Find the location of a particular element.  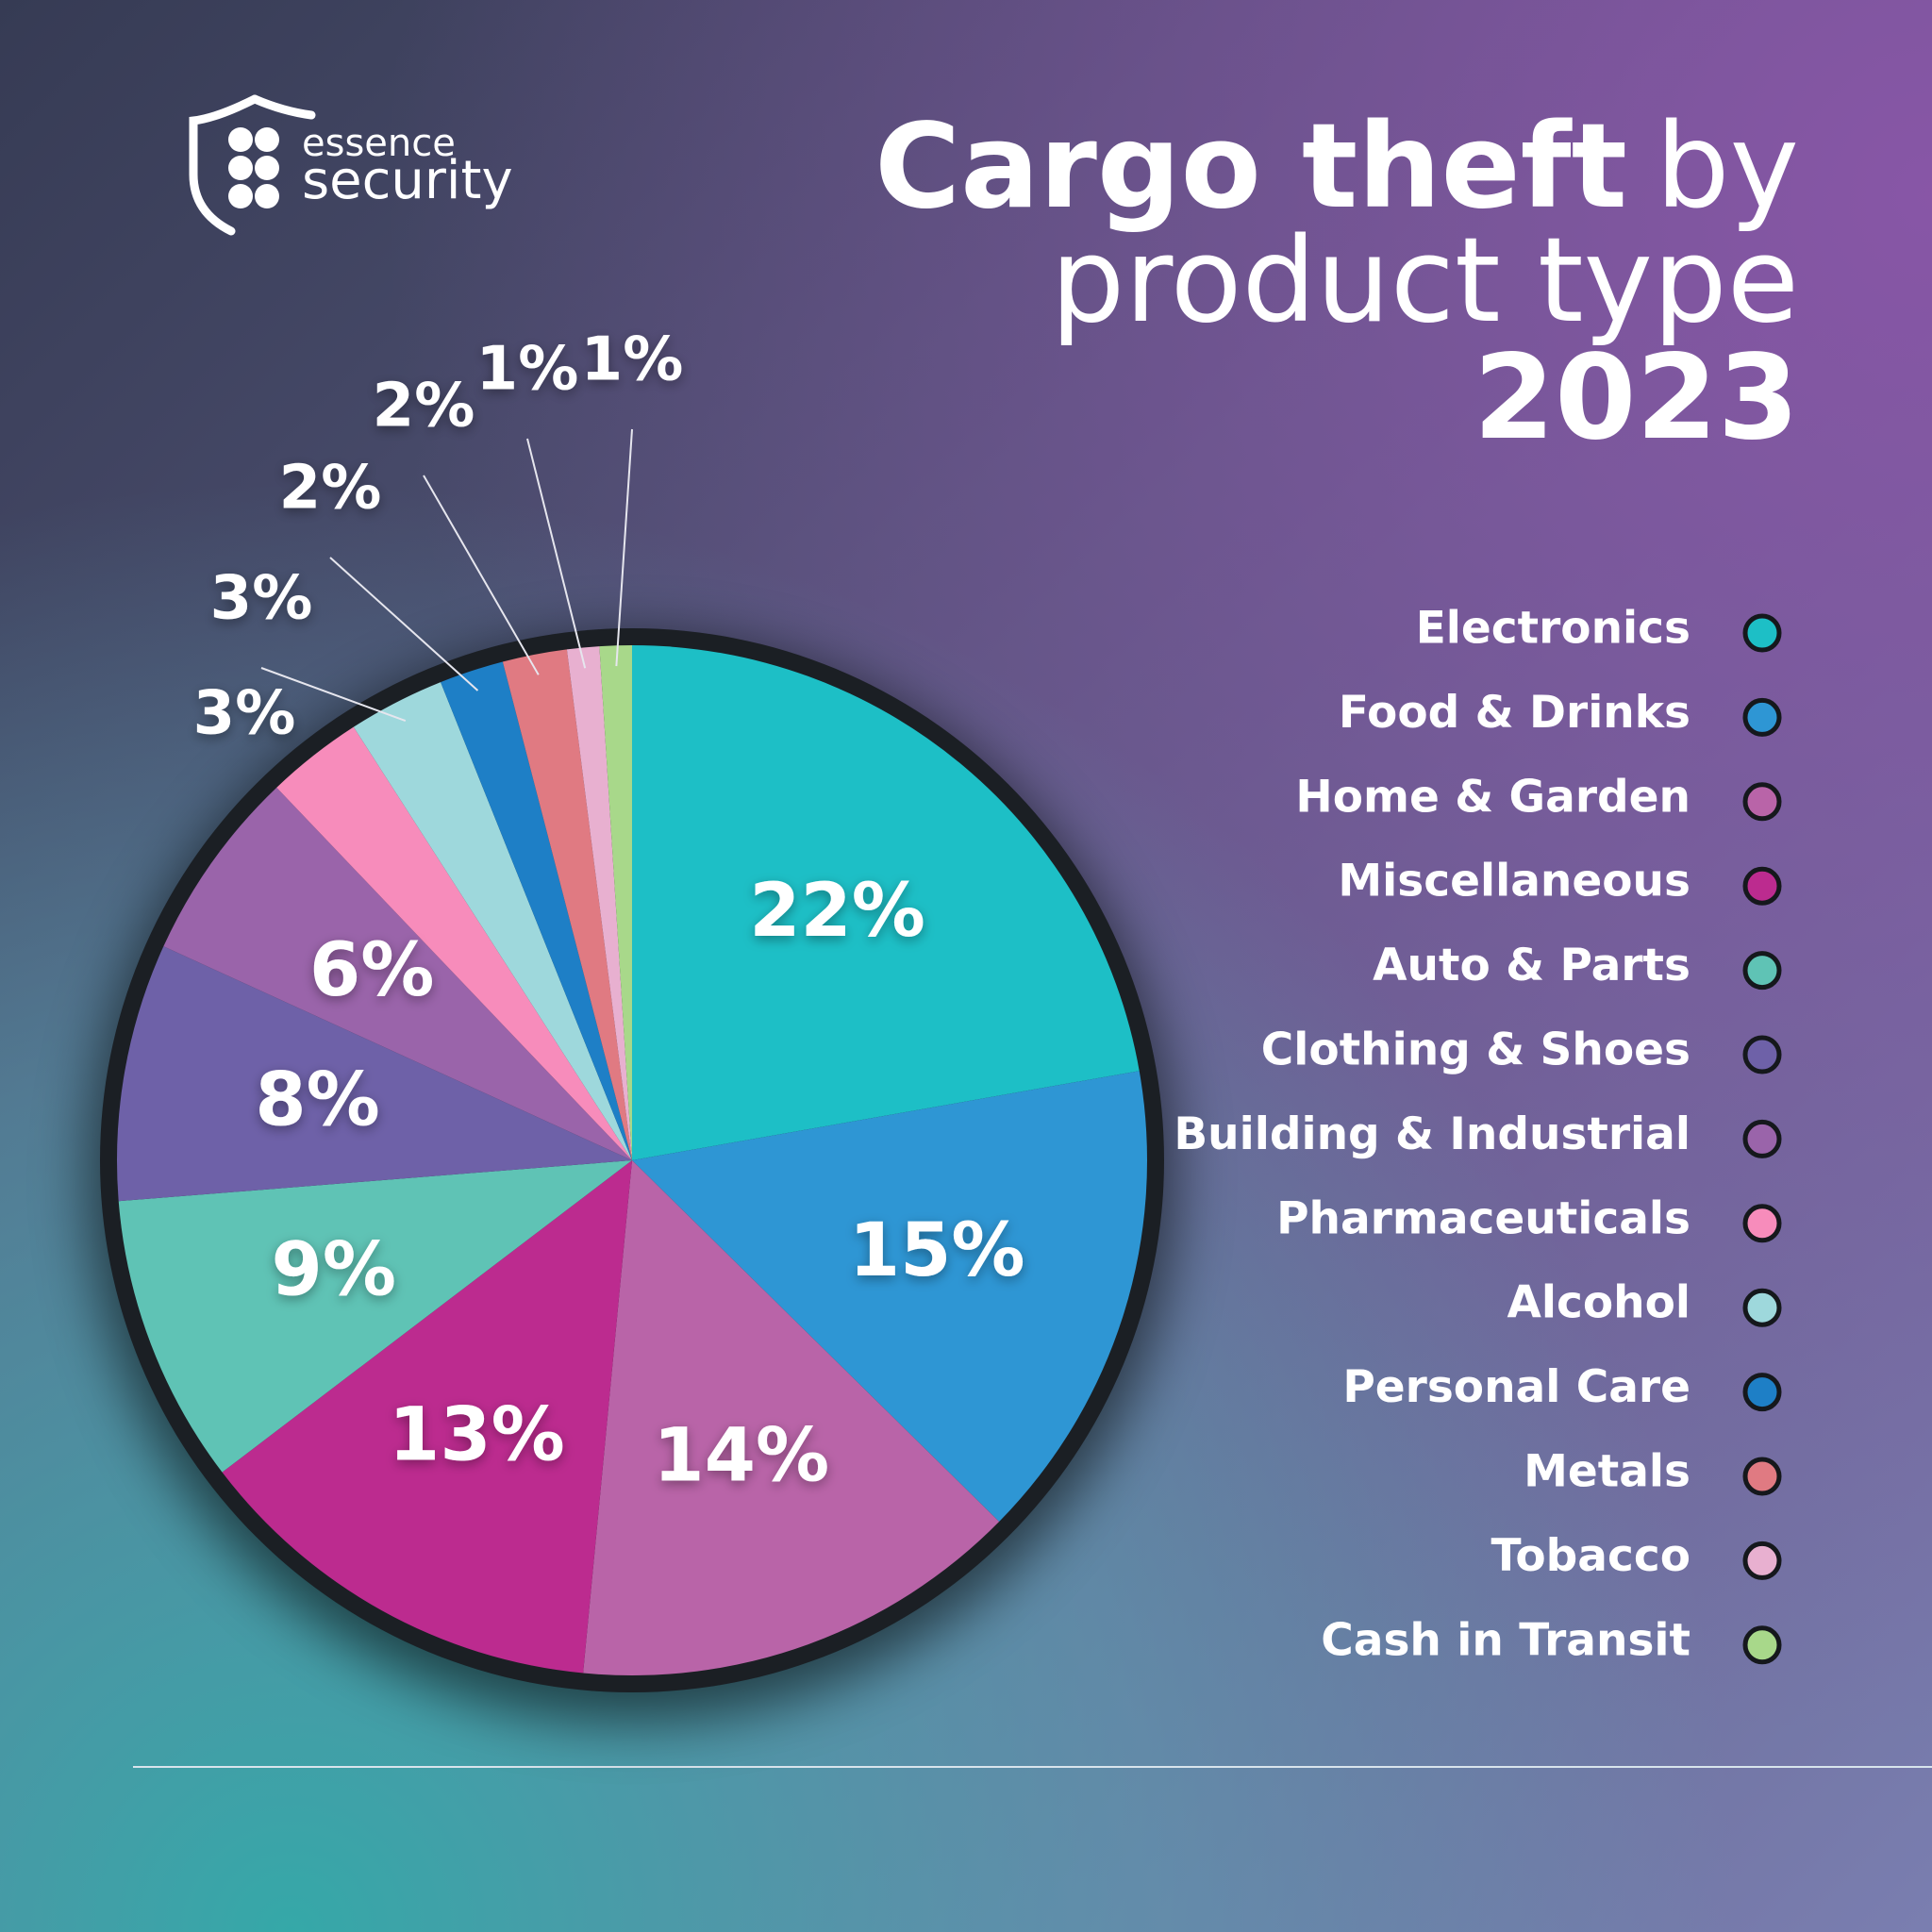

logo: essence security is located at coordinates (351, 165).